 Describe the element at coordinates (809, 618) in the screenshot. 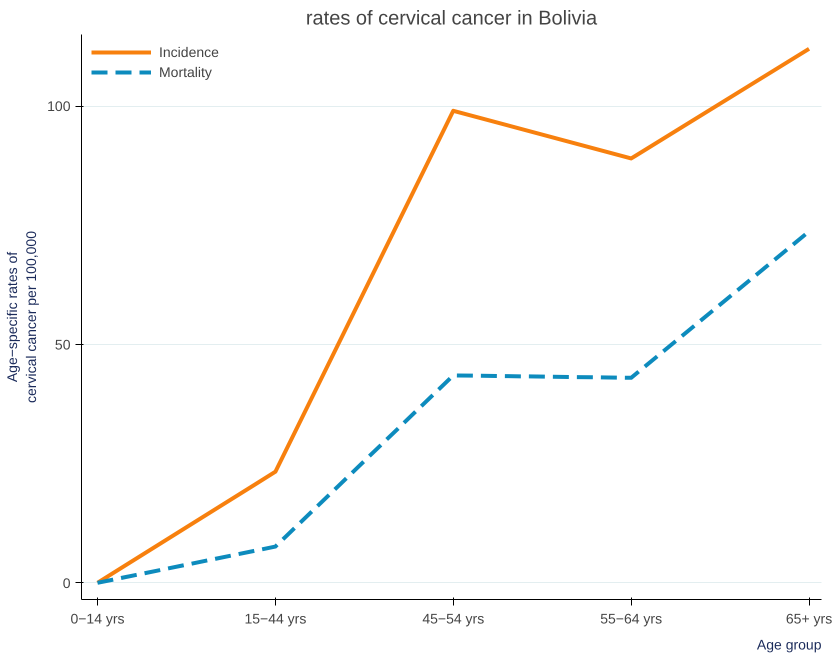

I see `x-tick-label: 65+ yrs` at that location.